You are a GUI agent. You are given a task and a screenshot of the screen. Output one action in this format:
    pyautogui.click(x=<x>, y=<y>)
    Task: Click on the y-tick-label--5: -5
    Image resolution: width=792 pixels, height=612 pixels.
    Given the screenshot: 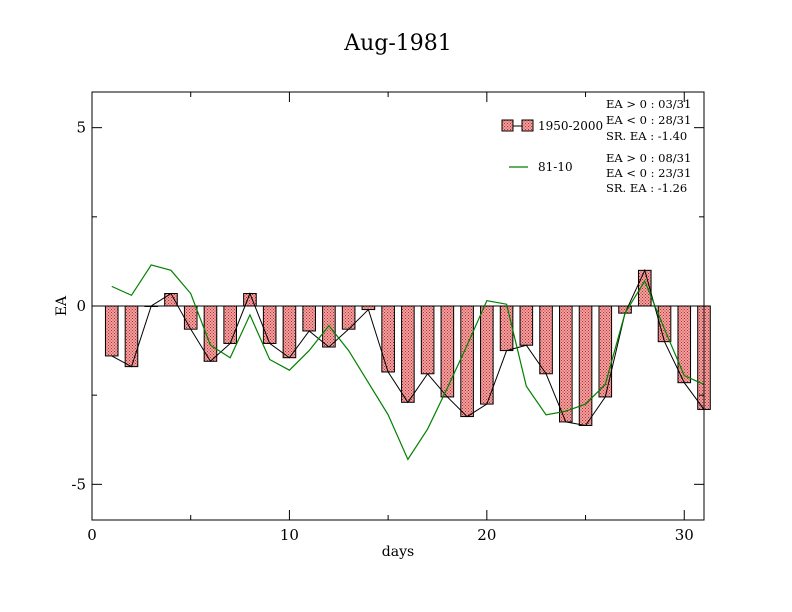 What is the action you would take?
    pyautogui.click(x=78, y=484)
    